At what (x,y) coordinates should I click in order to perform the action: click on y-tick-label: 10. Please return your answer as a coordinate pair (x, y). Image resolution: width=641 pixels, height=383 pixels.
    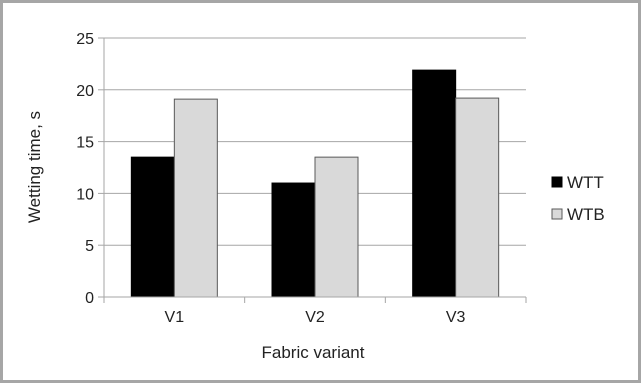
    Looking at the image, I should click on (85, 194).